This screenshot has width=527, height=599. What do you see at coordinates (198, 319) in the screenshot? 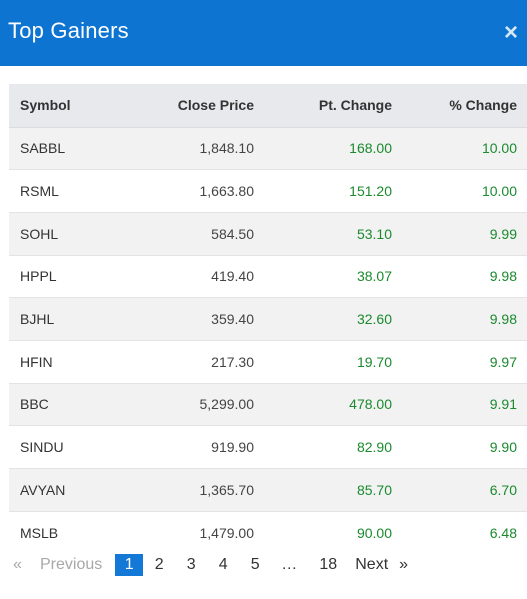
I see `close-price-cell: 359.40` at bounding box center [198, 319].